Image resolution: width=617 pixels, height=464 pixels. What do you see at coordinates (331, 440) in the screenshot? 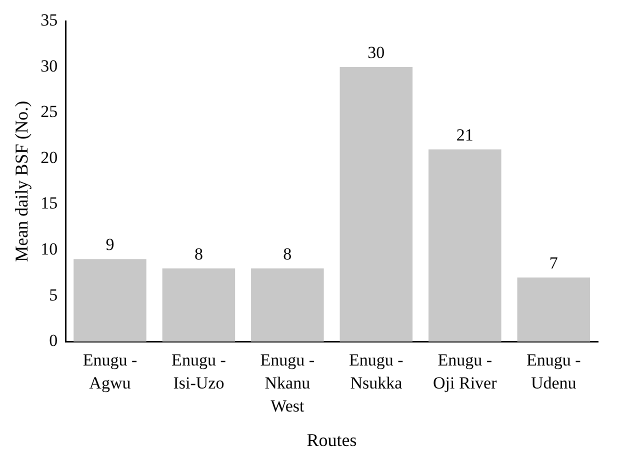
I see `x-axis-title: Routes` at bounding box center [331, 440].